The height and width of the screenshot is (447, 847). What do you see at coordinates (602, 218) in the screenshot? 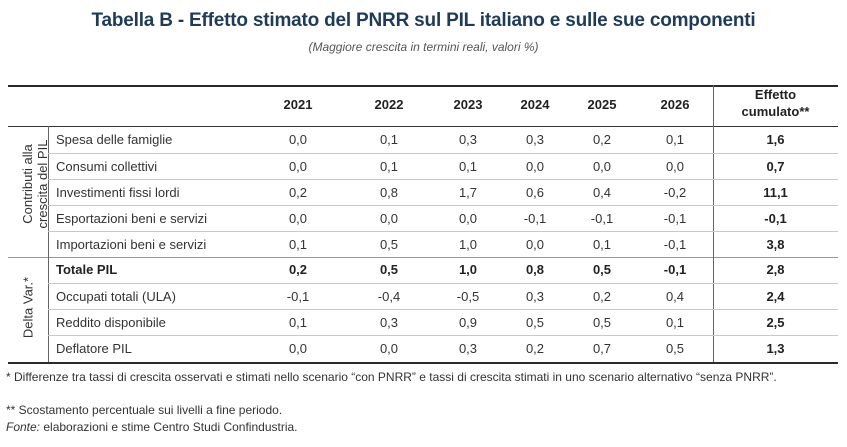
I see `cell-2025: -0,1` at bounding box center [602, 218].